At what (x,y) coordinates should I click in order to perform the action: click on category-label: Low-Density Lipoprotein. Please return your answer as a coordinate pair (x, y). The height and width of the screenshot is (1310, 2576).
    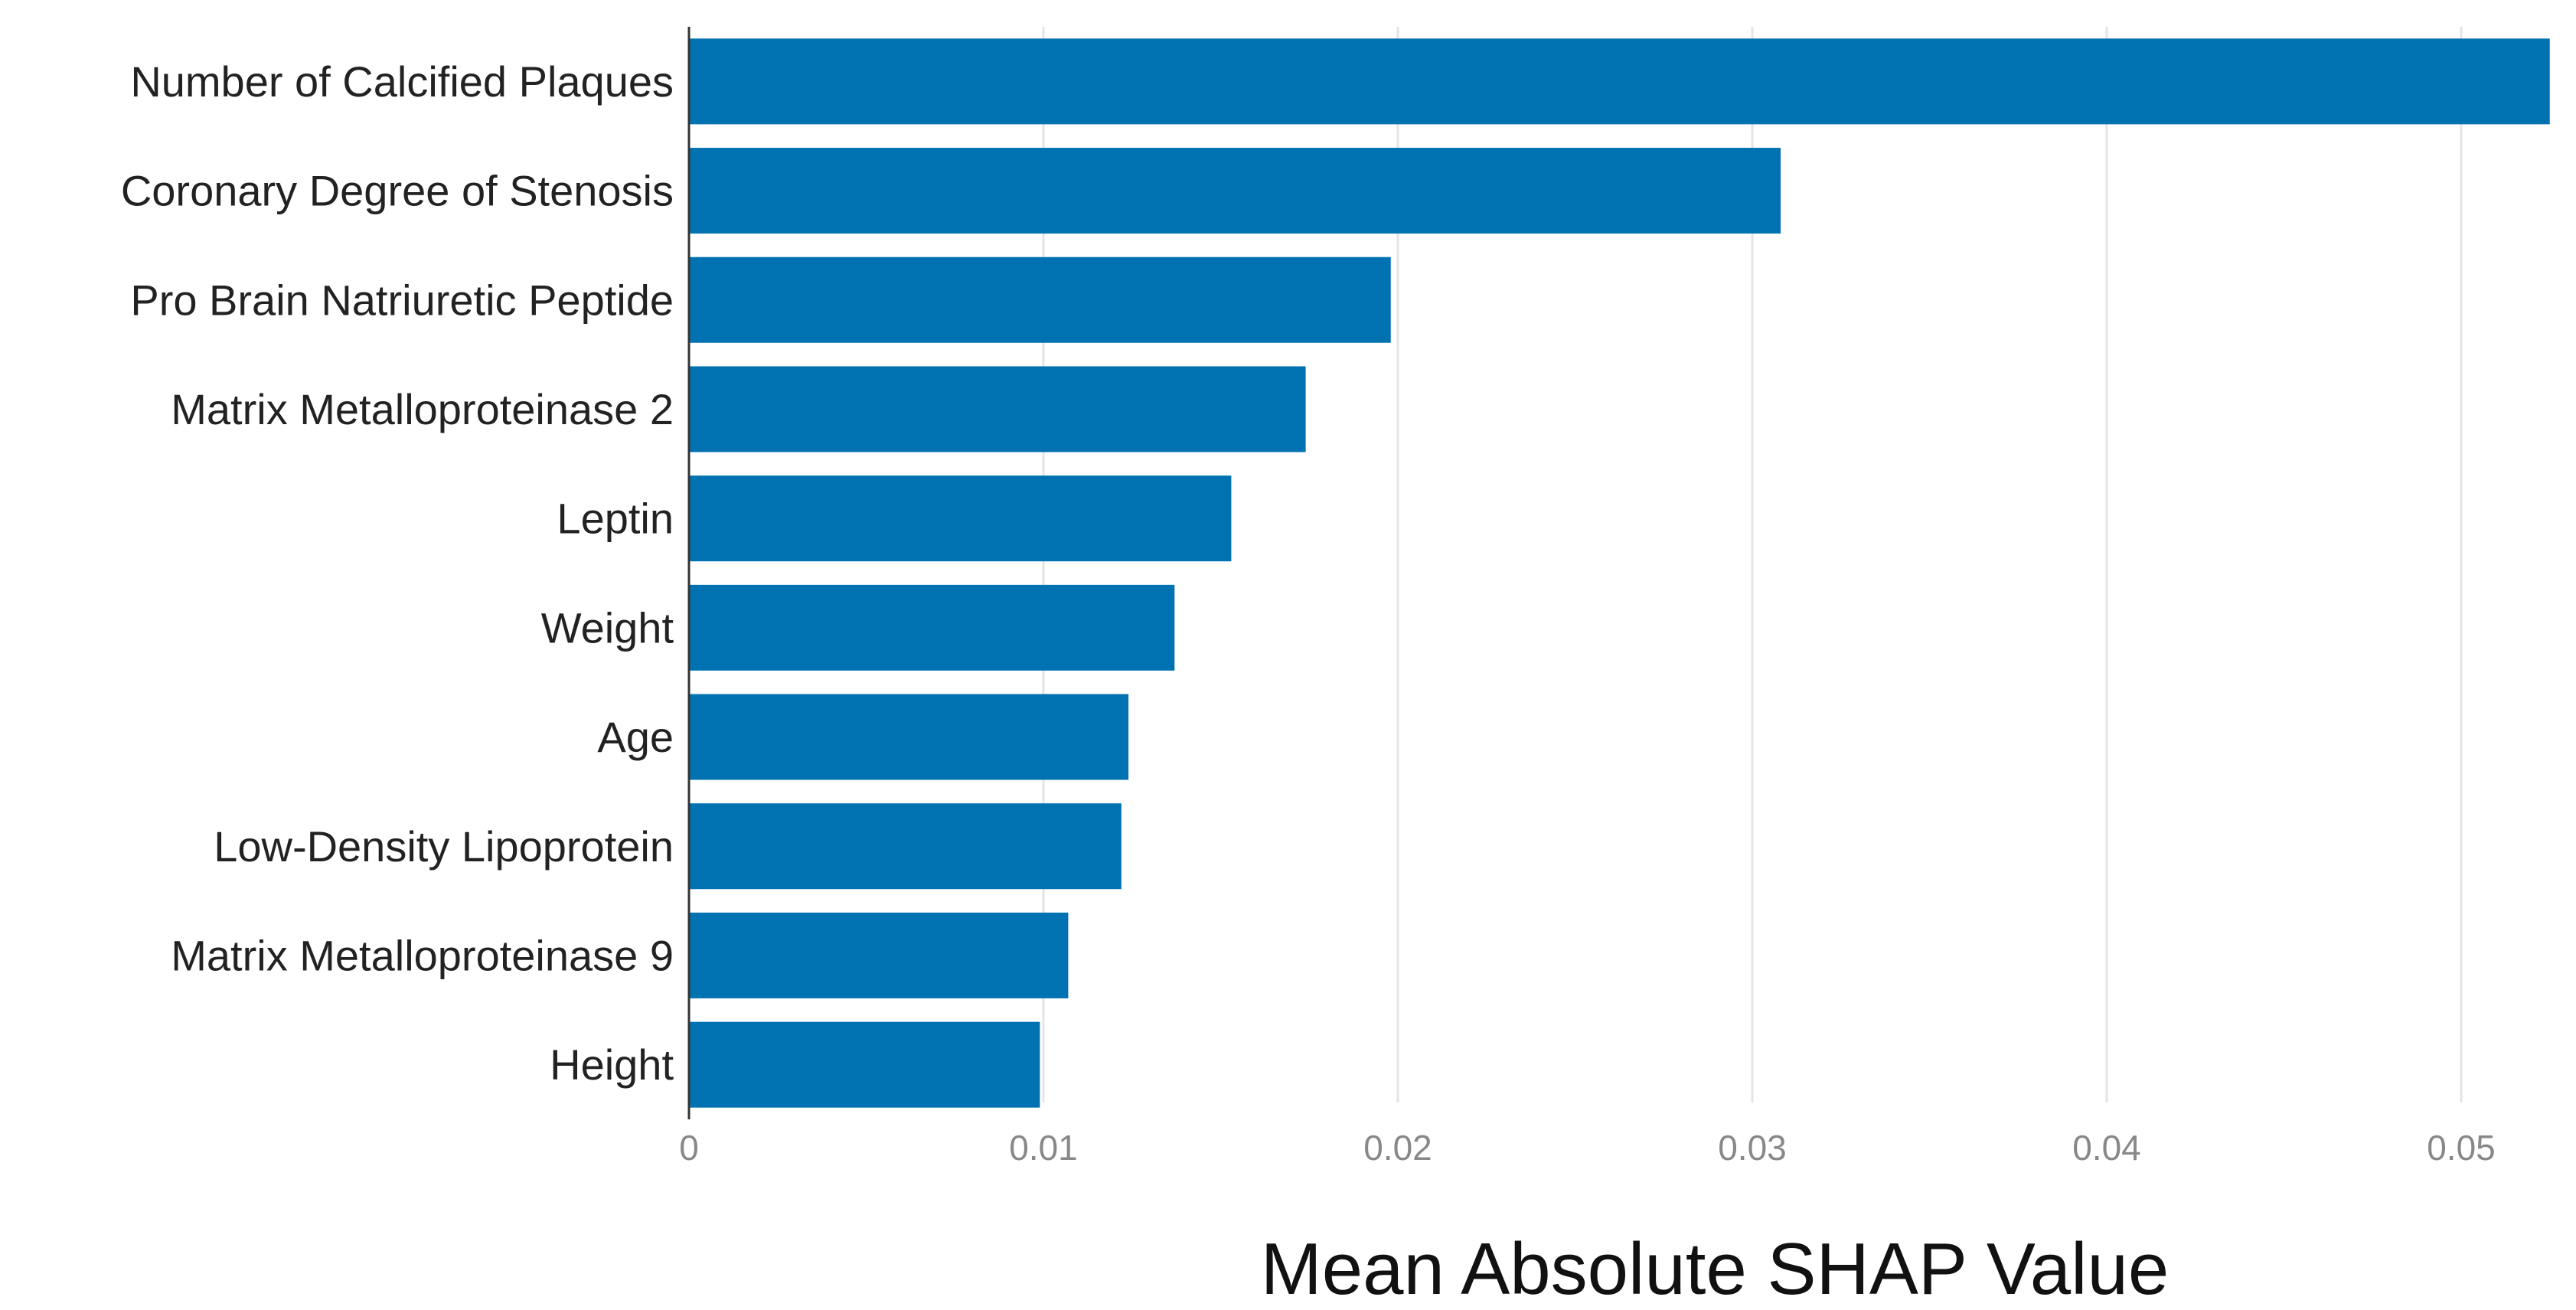
    Looking at the image, I should click on (444, 847).